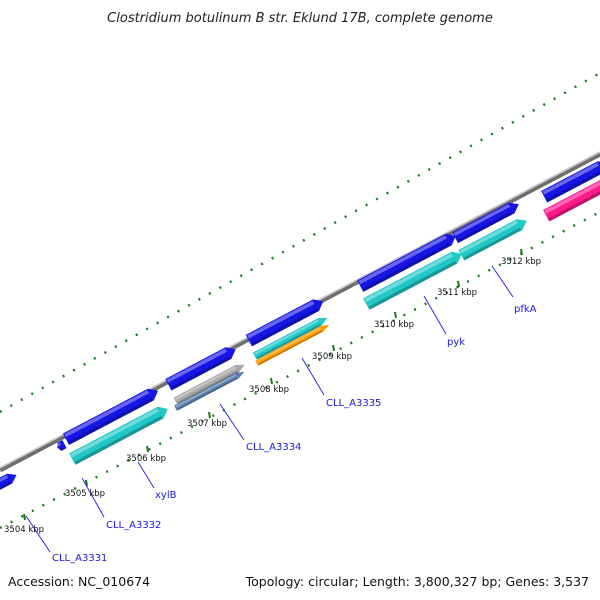  I want to click on tick-label-3509: 3509 kbp, so click(332, 357).